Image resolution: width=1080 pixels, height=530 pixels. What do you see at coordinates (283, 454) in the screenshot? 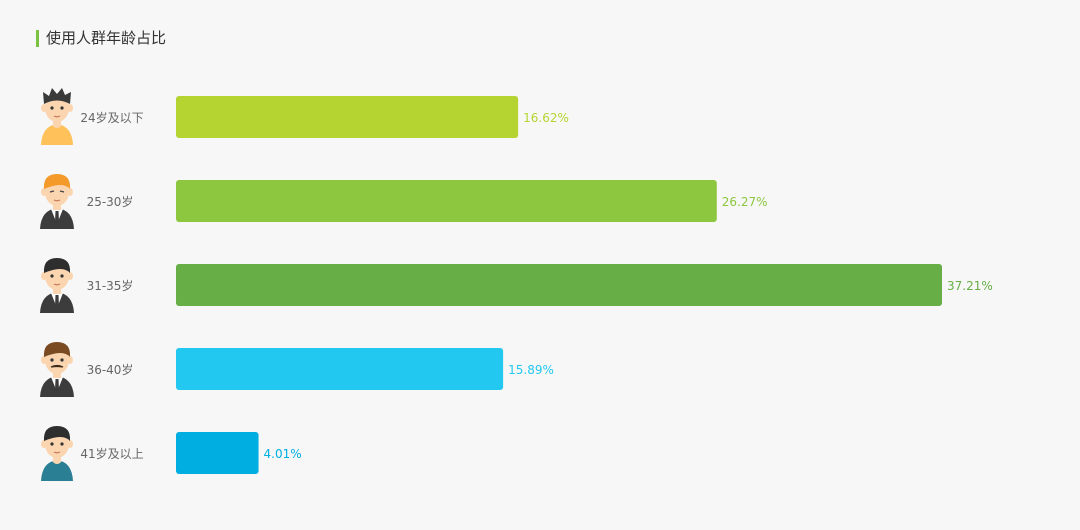
I see `value-label: 4.01%` at bounding box center [283, 454].